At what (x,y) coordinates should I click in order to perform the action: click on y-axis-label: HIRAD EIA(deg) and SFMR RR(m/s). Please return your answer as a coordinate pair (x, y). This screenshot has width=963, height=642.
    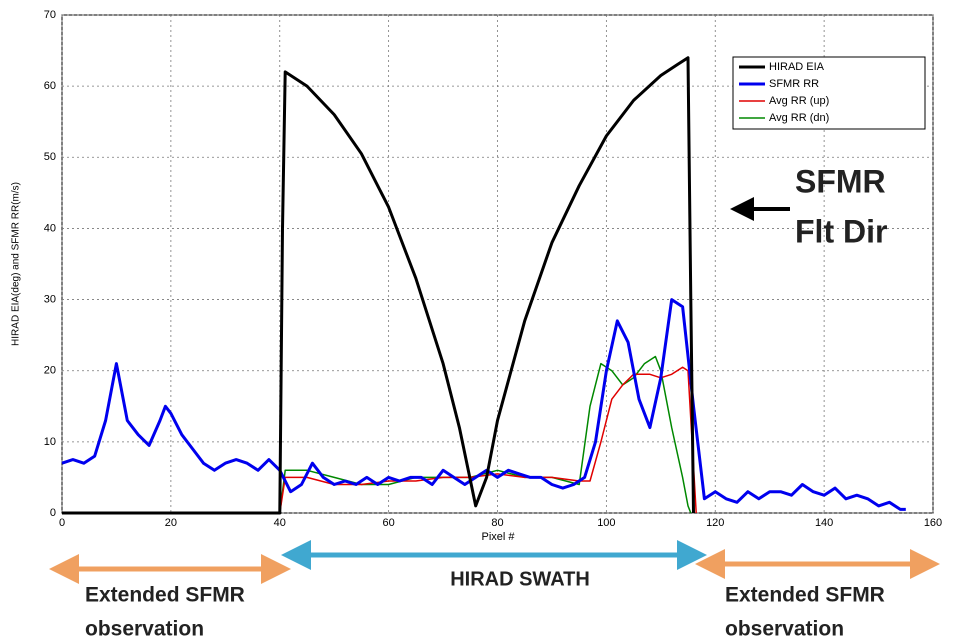
    Looking at the image, I should click on (16, 264).